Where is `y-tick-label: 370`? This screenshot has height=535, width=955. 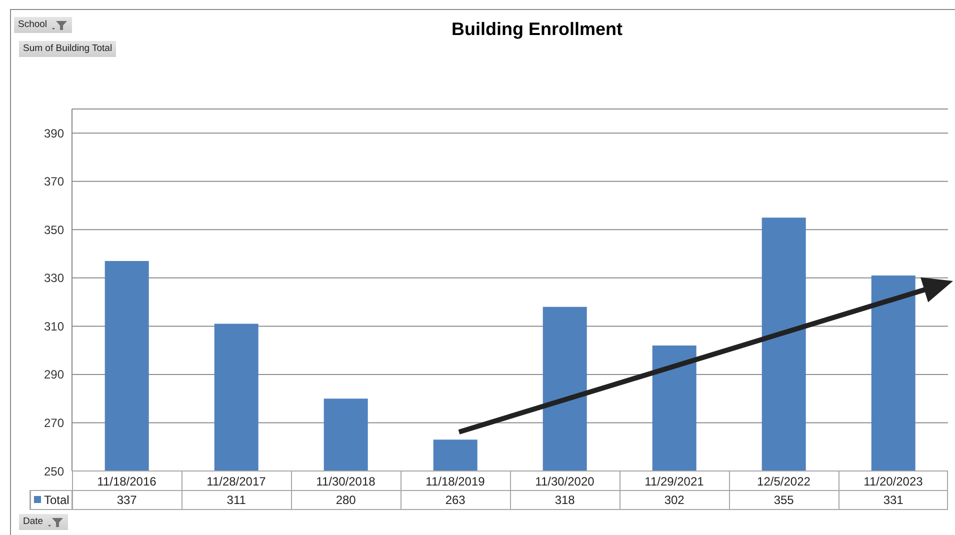 y-tick-label: 370 is located at coordinates (54, 181).